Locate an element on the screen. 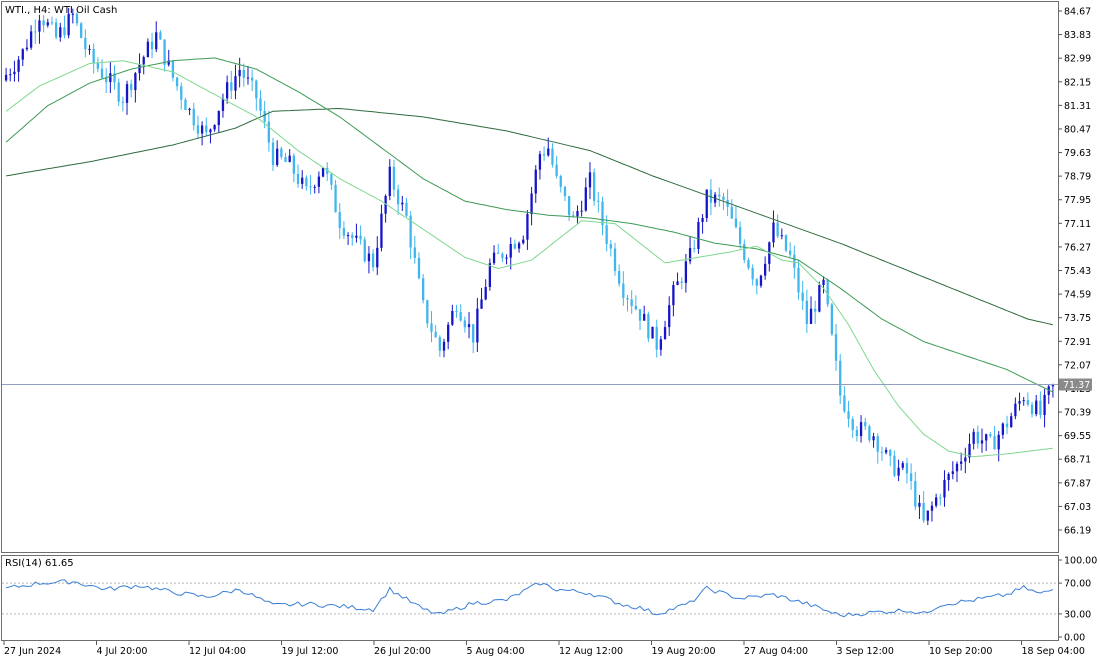 Image resolution: width=1100 pixels, height=660 pixels. rsi-series-layer is located at coordinates (530, 598).